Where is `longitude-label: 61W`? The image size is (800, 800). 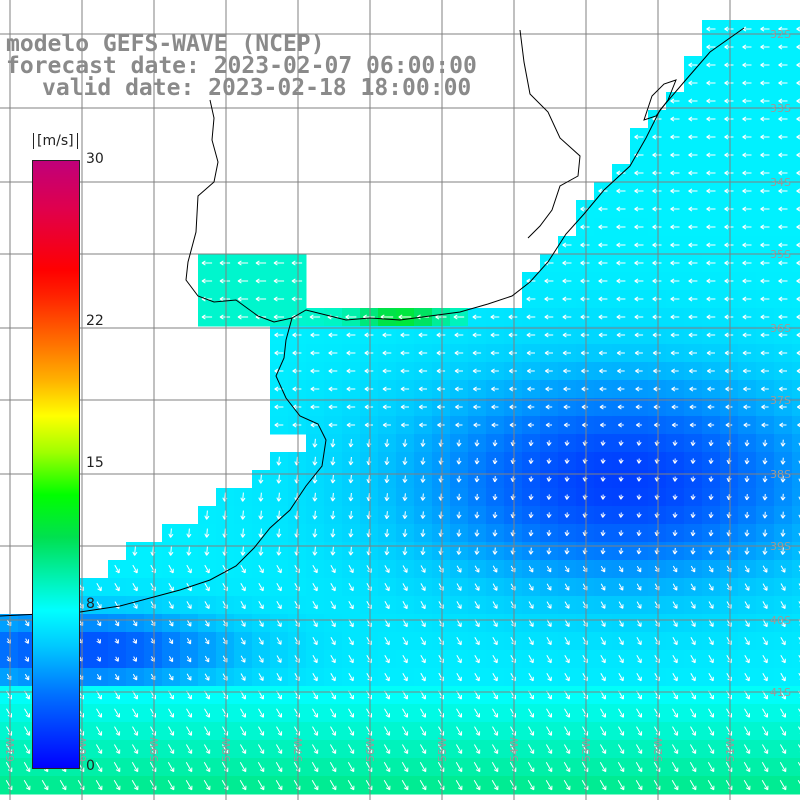 longitude-label: 61W is located at coordinates (10, 749).